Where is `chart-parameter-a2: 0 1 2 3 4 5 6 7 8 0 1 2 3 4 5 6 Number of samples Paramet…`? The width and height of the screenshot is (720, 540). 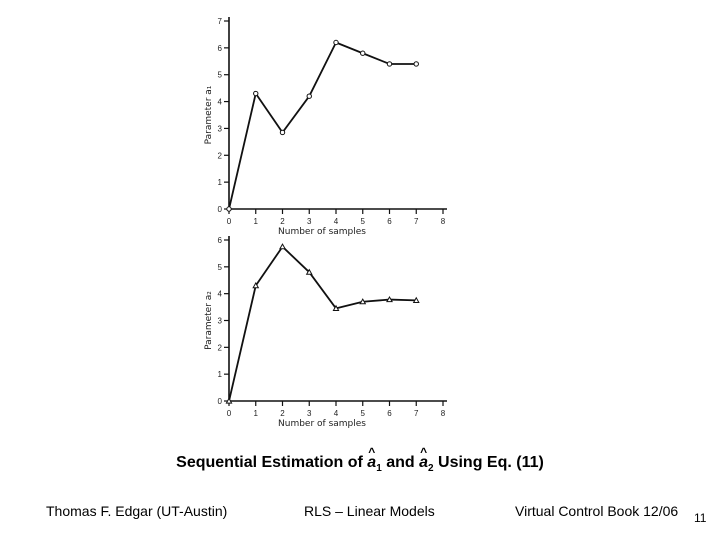
chart-parameter-a2: 0 1 2 3 4 5 6 7 8 0 1 2 3 4 5 6 Number of samples Paramet… is located at coordinates (325, 332).